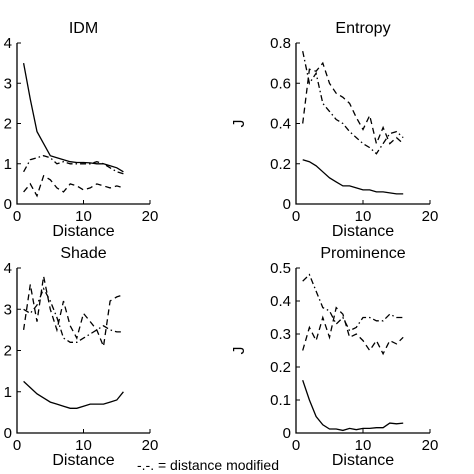 This screenshot has width=474, height=474. Describe the element at coordinates (353, 103) in the screenshot. I see `series-dashed-entropy` at that location.